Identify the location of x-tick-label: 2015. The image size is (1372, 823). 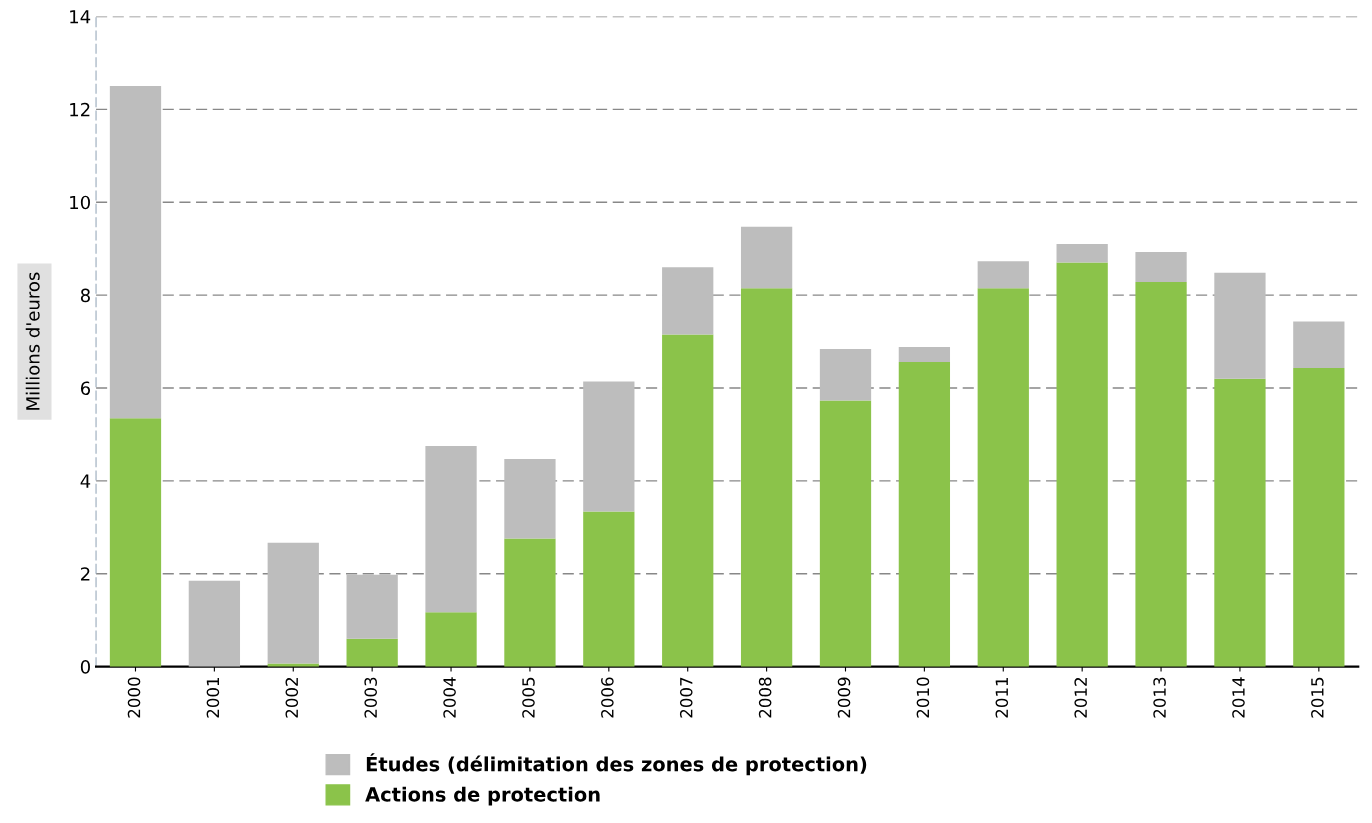
(1317, 697).